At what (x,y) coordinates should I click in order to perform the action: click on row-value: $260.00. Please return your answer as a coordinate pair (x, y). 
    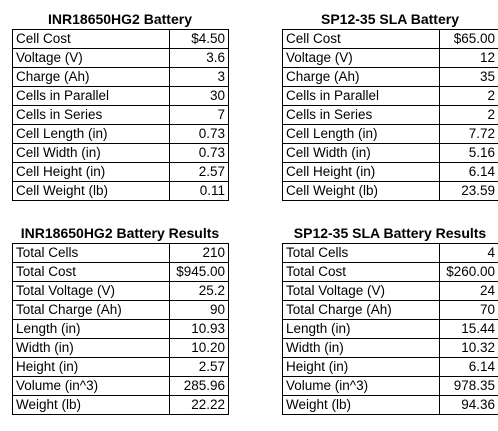
    Looking at the image, I should click on (468, 272).